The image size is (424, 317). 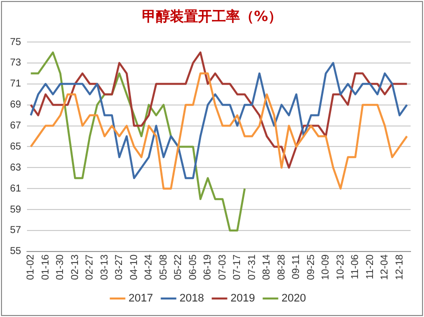 I want to click on y-tick-label: 69, so click(x=16, y=105).